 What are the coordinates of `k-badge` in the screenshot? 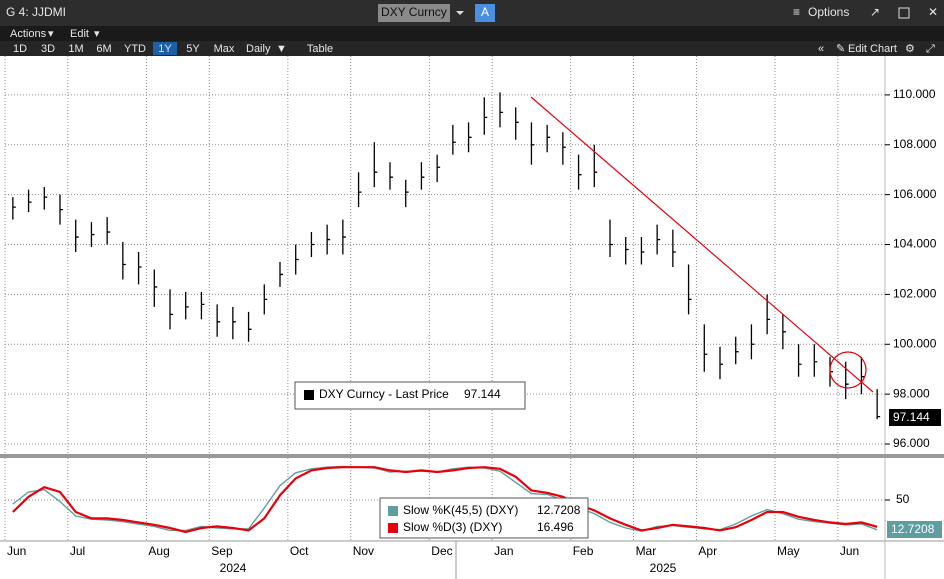 It's located at (914, 529).